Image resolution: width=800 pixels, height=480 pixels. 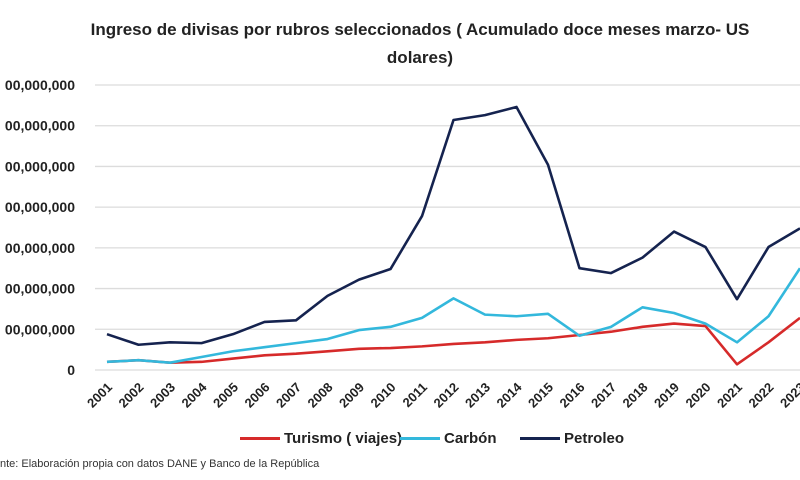 What do you see at coordinates (257, 395) in the screenshot?
I see `x-tick-label: 2006` at bounding box center [257, 395].